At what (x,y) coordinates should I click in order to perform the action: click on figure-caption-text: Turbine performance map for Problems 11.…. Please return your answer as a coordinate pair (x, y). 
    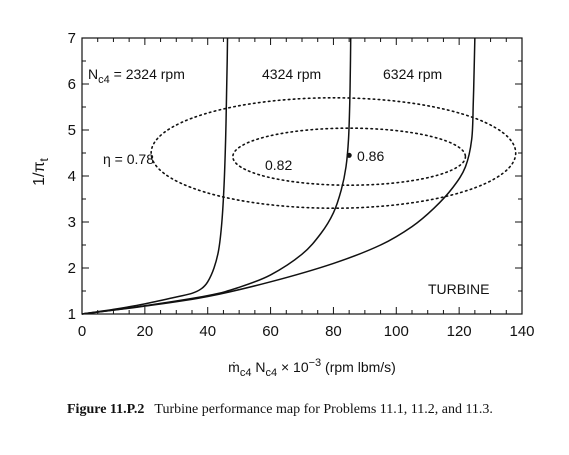
    Looking at the image, I should click on (323, 409).